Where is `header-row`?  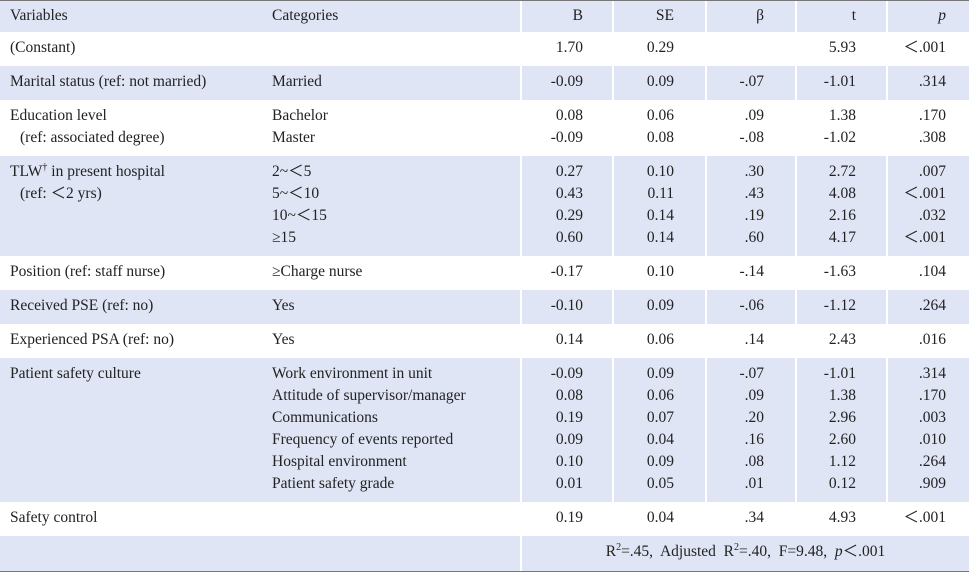
header-row is located at coordinates (484, 16).